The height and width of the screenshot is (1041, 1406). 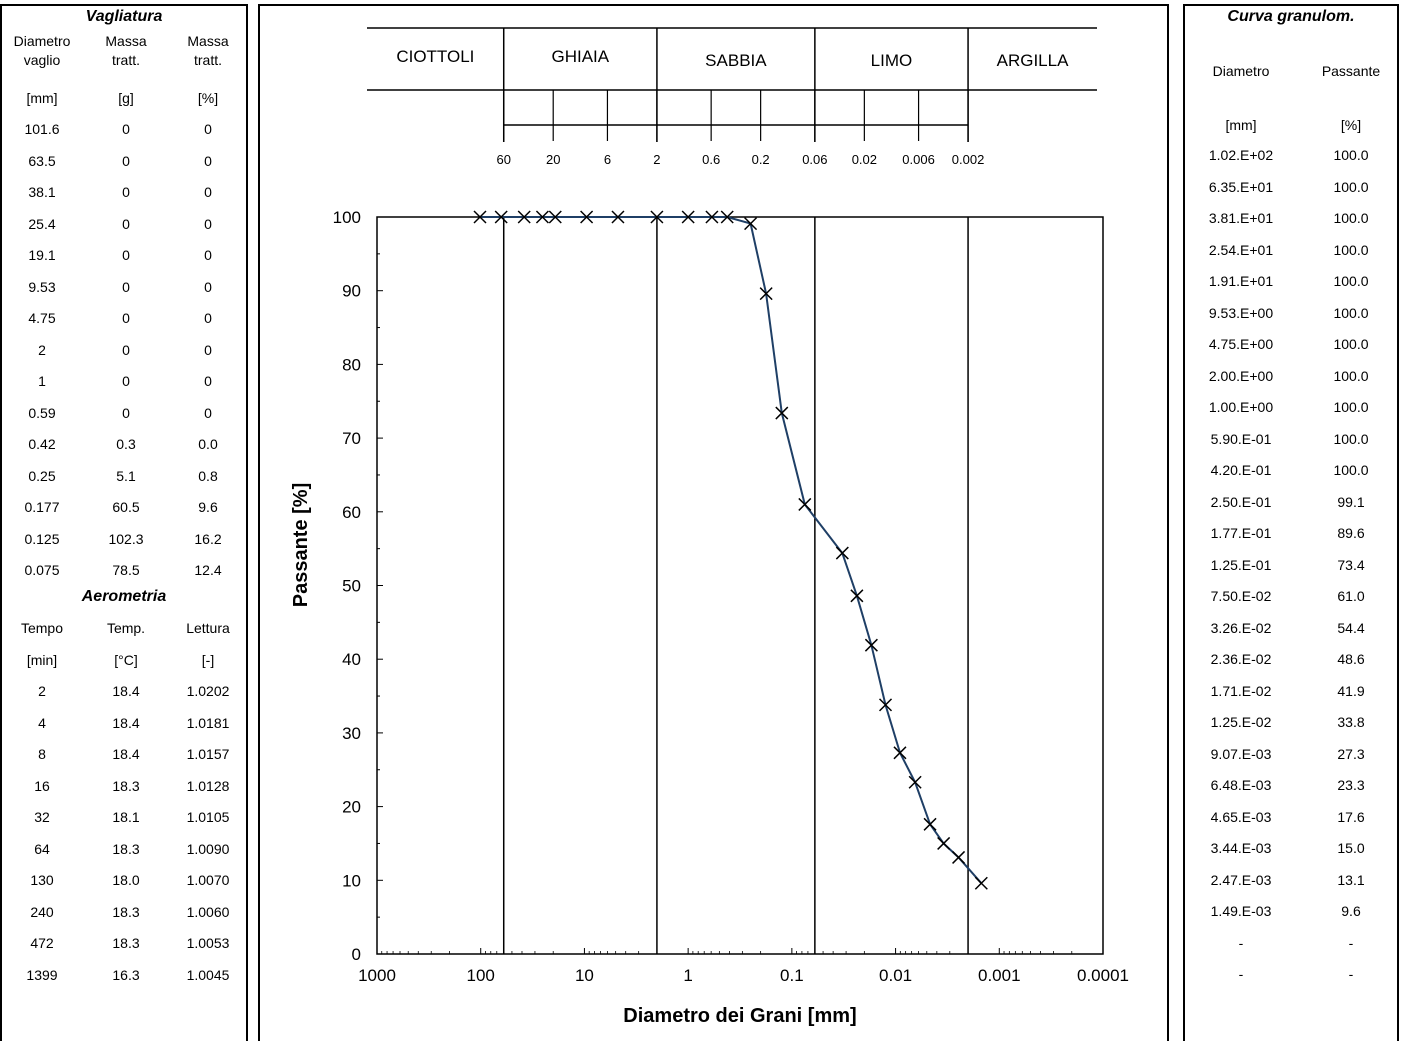 I want to click on aero-cell: 1399, so click(x=42, y=974).